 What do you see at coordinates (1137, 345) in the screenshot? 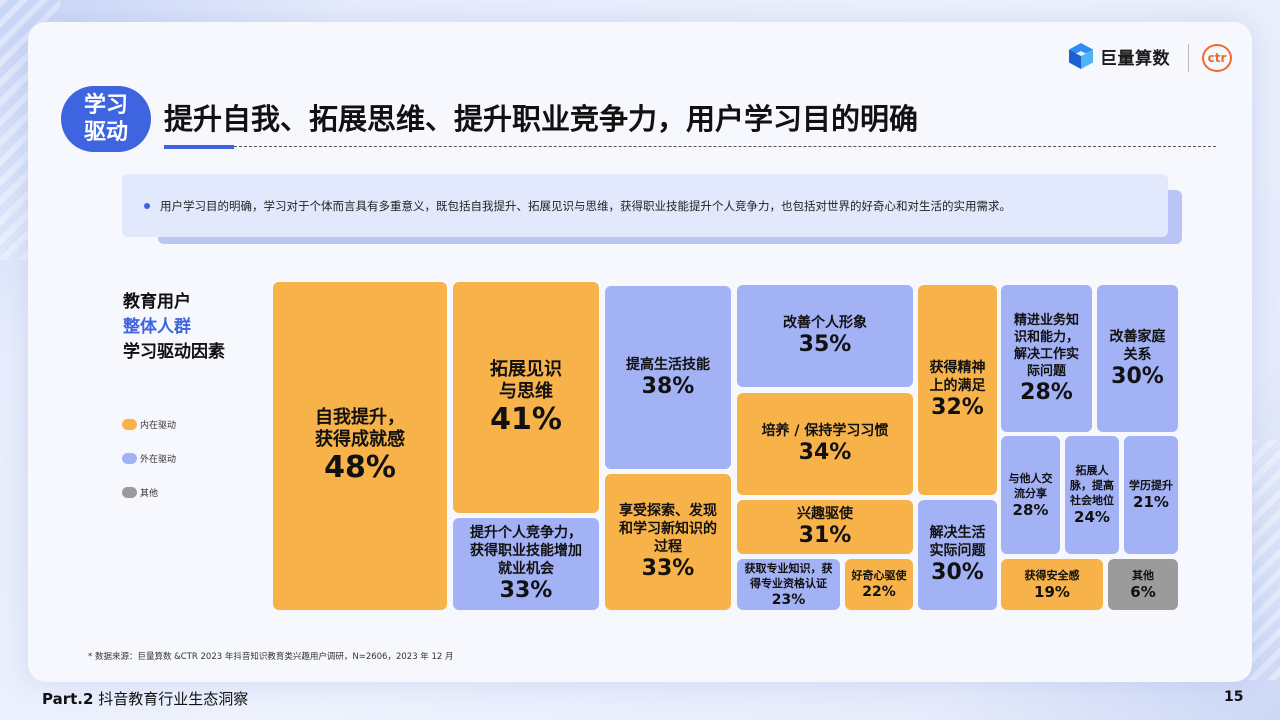
I see `treemap-tile-label: 改善家庭 关系` at bounding box center [1137, 345].